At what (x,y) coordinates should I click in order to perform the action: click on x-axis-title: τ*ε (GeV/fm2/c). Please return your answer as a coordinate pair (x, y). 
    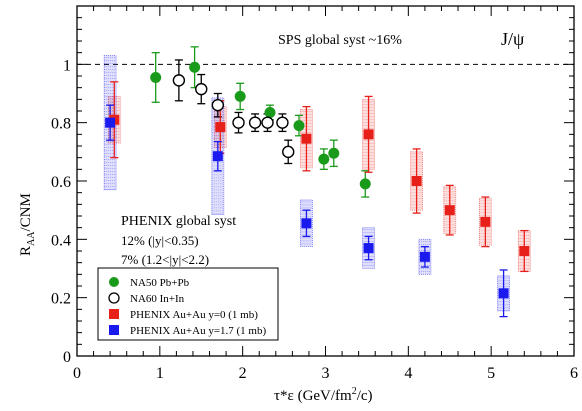
    Looking at the image, I should click on (323, 395).